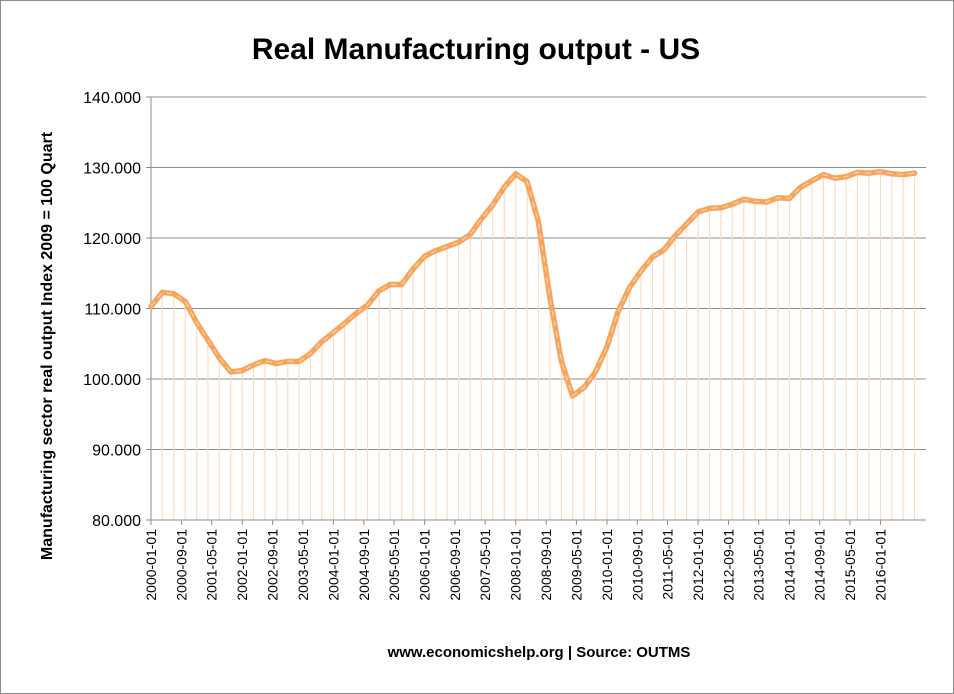 Image resolution: width=954 pixels, height=694 pixels. Describe the element at coordinates (539, 652) in the screenshot. I see `source-note: www.economicshelp.org | Source: OUTMS` at that location.